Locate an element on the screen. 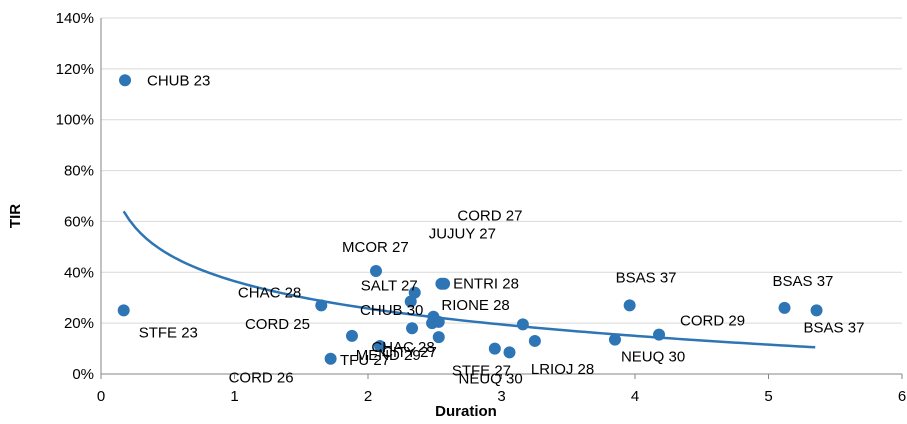 This screenshot has height=424, width=907. point-label: ENTRI 28 is located at coordinates (486, 284).